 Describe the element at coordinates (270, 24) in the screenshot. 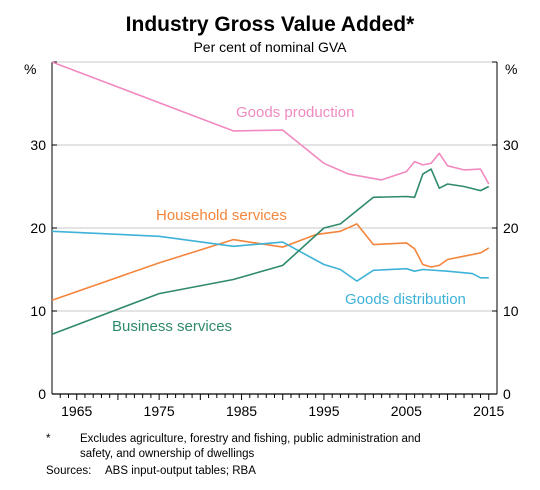

I see `chart-title: Industry Gross Value Added*` at that location.